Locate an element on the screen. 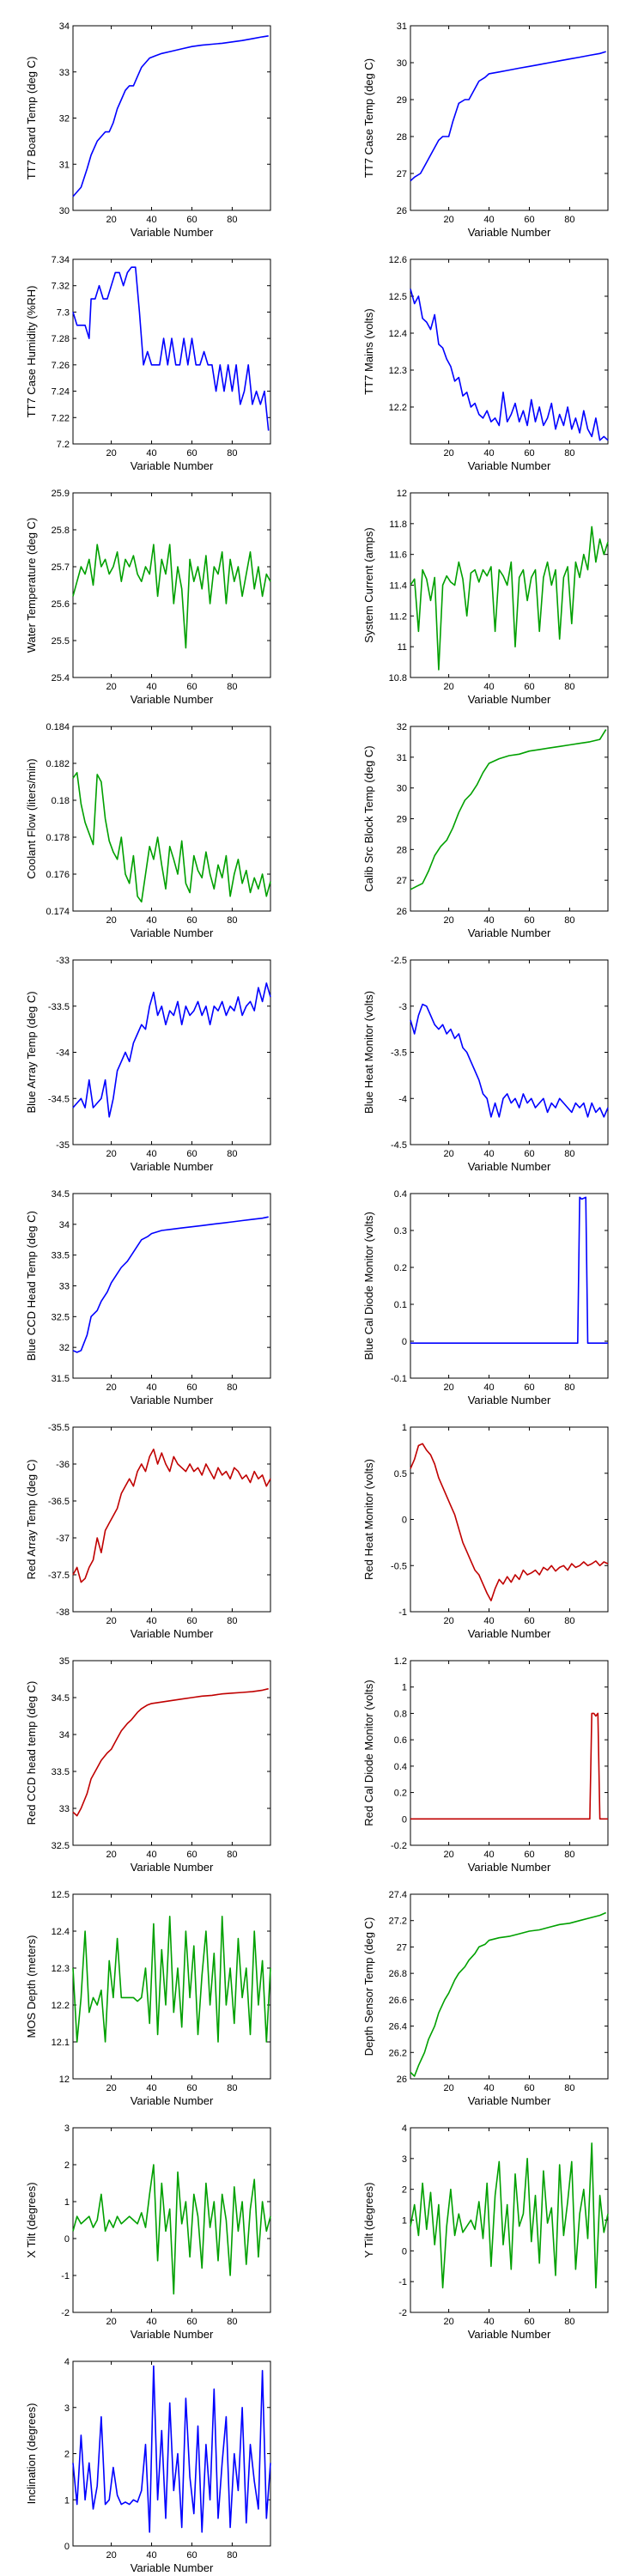 This screenshot has height=2576, width=644. y-tick-label: -33.5 is located at coordinates (59, 1007).